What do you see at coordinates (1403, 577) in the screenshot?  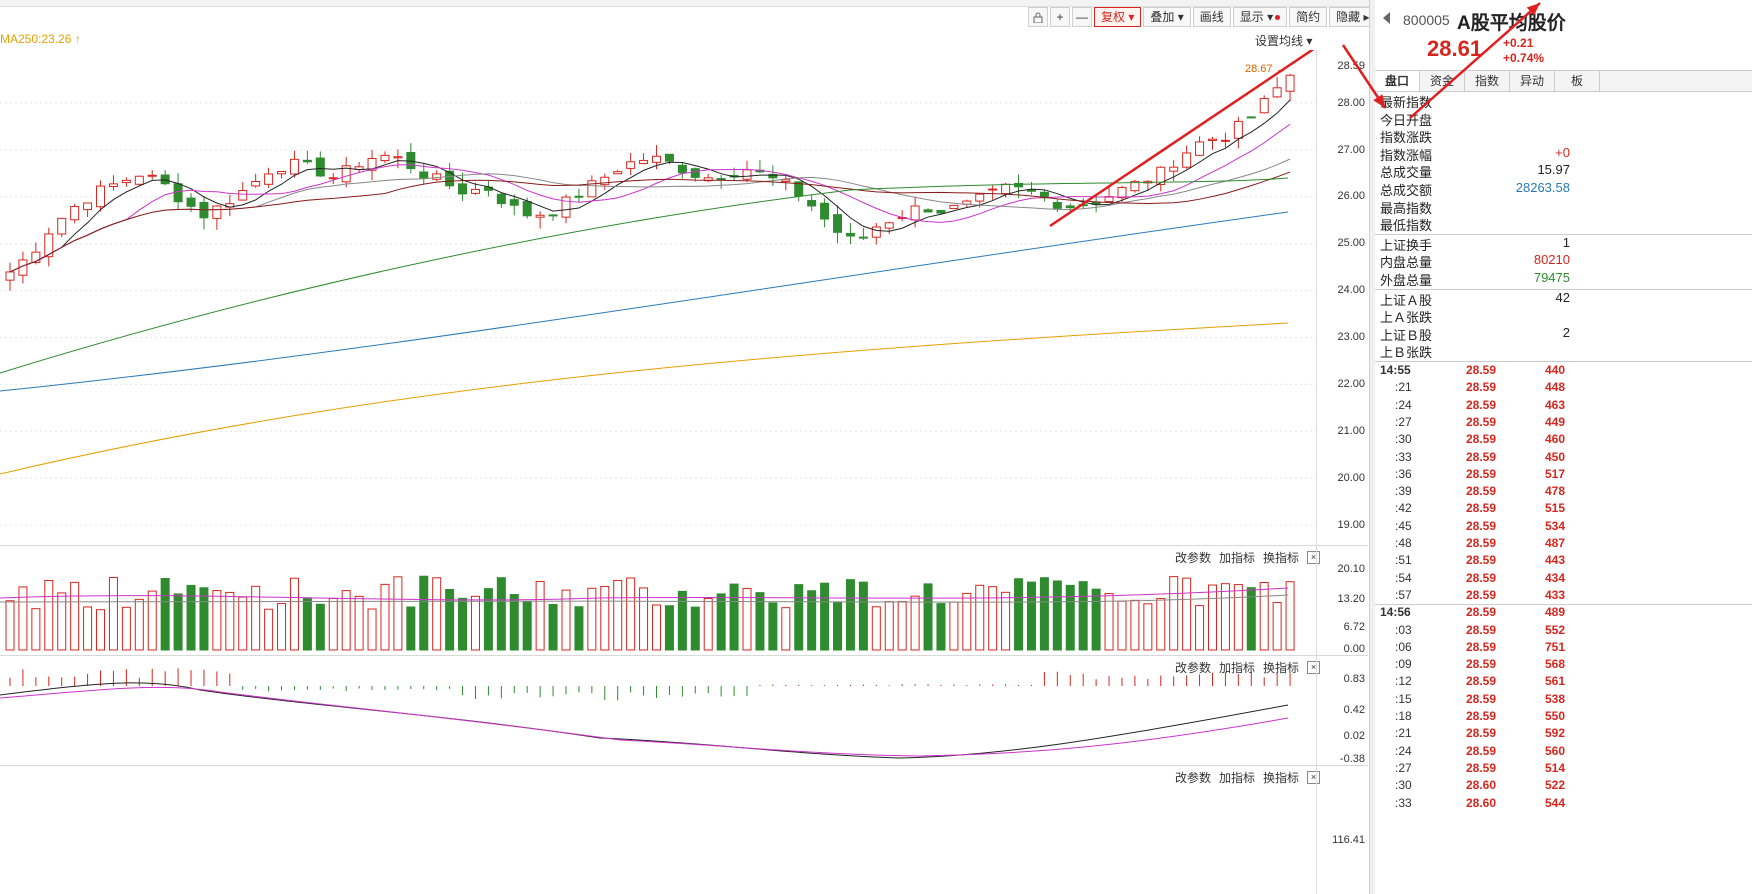 I see `tick-time: :54` at bounding box center [1403, 577].